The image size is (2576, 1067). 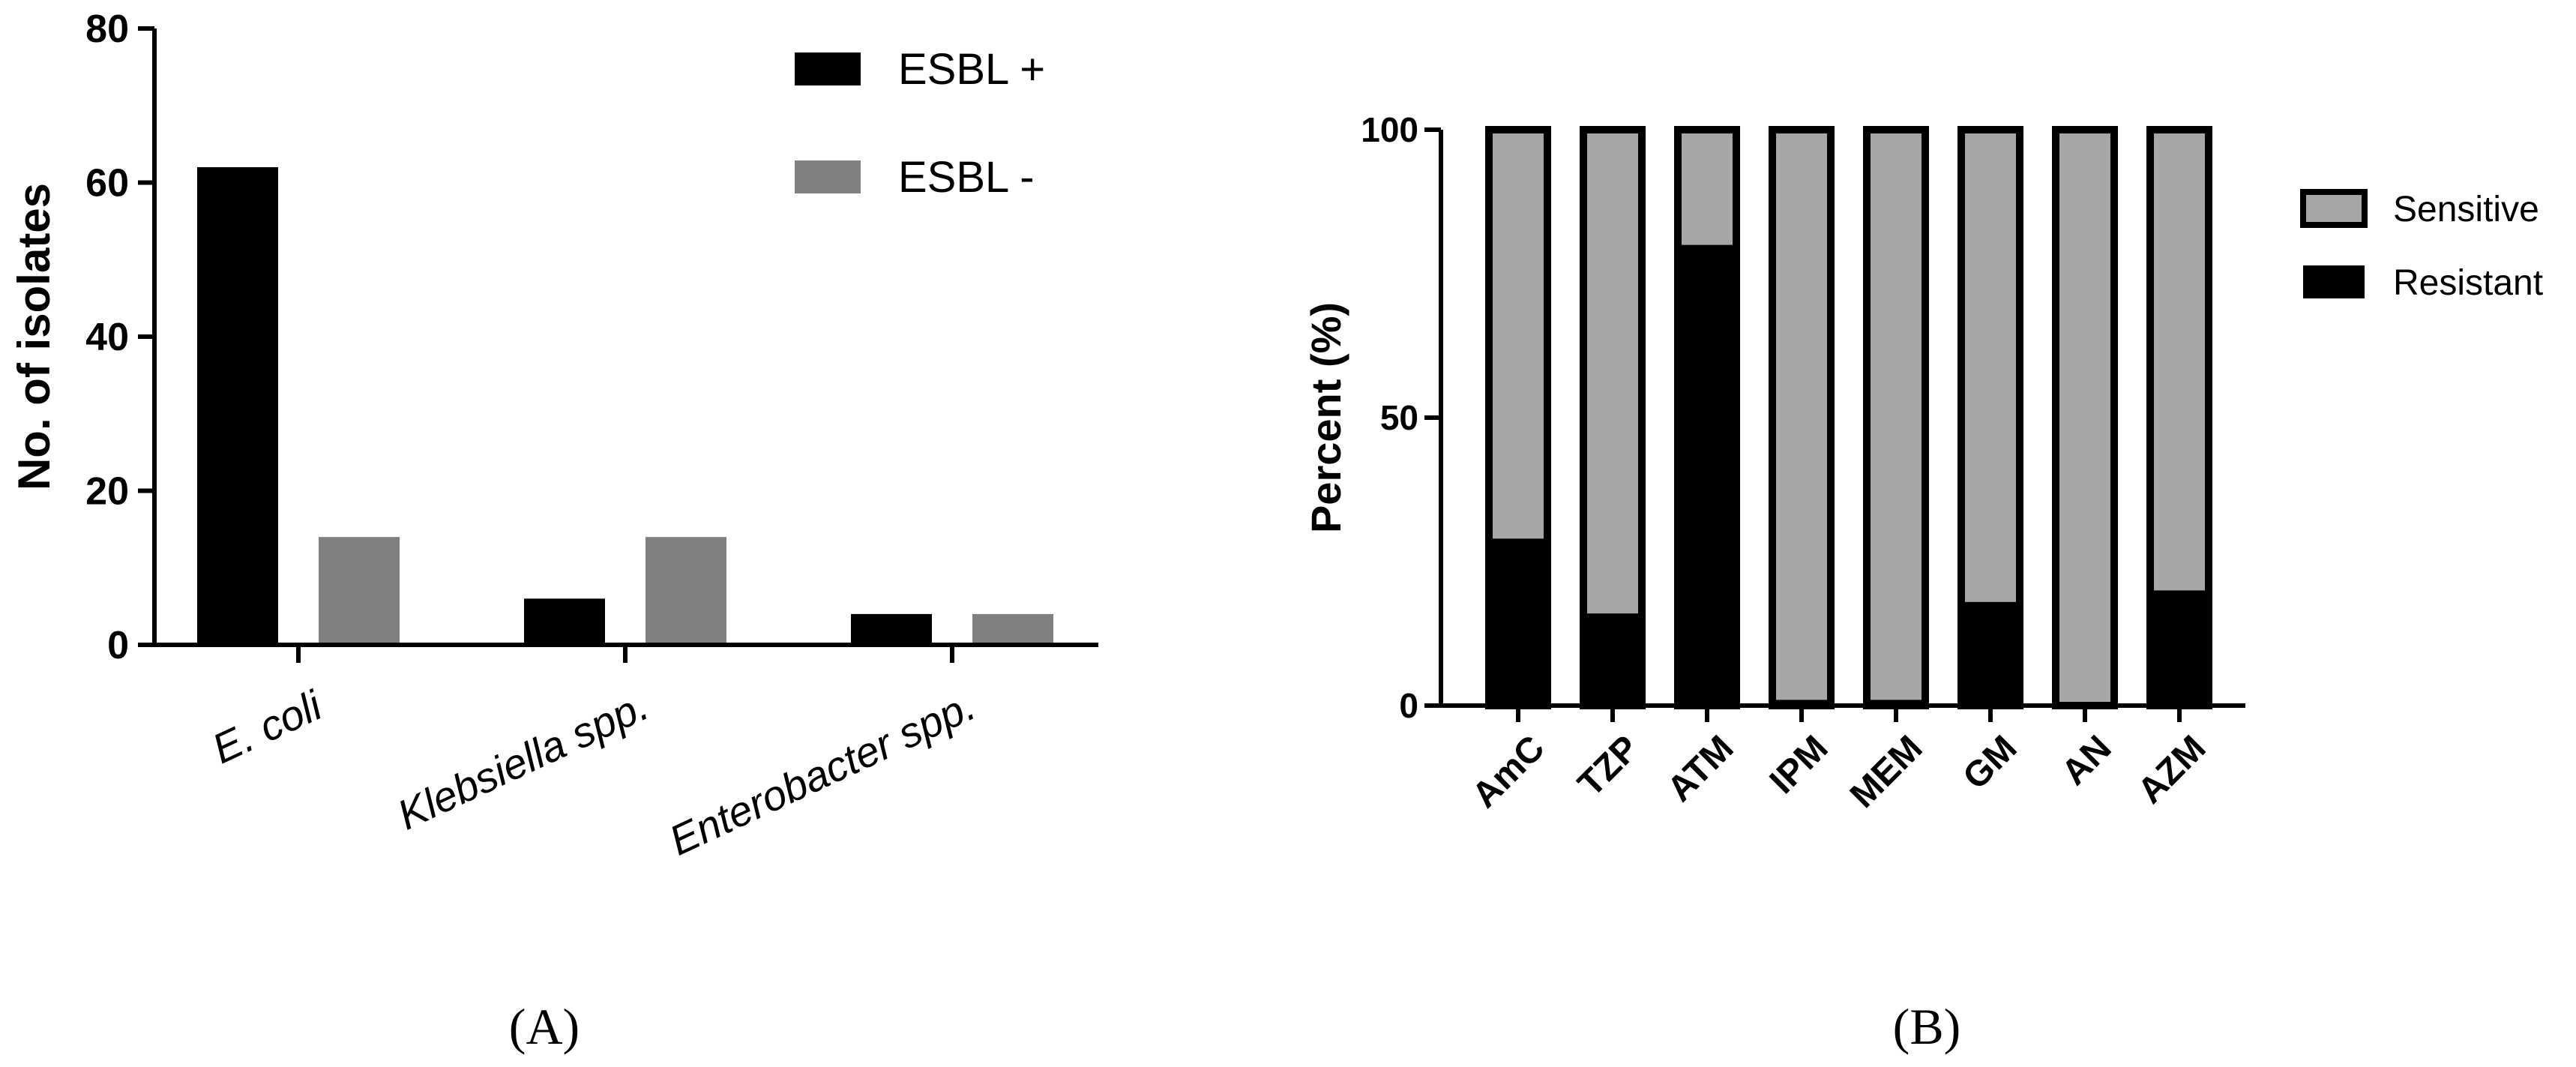 What do you see at coordinates (2466, 209) in the screenshot?
I see `legend-label: Sensitive` at bounding box center [2466, 209].